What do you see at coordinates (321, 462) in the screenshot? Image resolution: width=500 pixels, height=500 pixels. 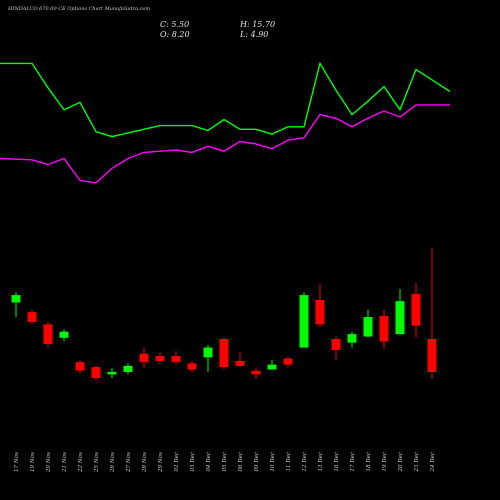 I see `x-tick-label: 13 Dec` at bounding box center [321, 462].